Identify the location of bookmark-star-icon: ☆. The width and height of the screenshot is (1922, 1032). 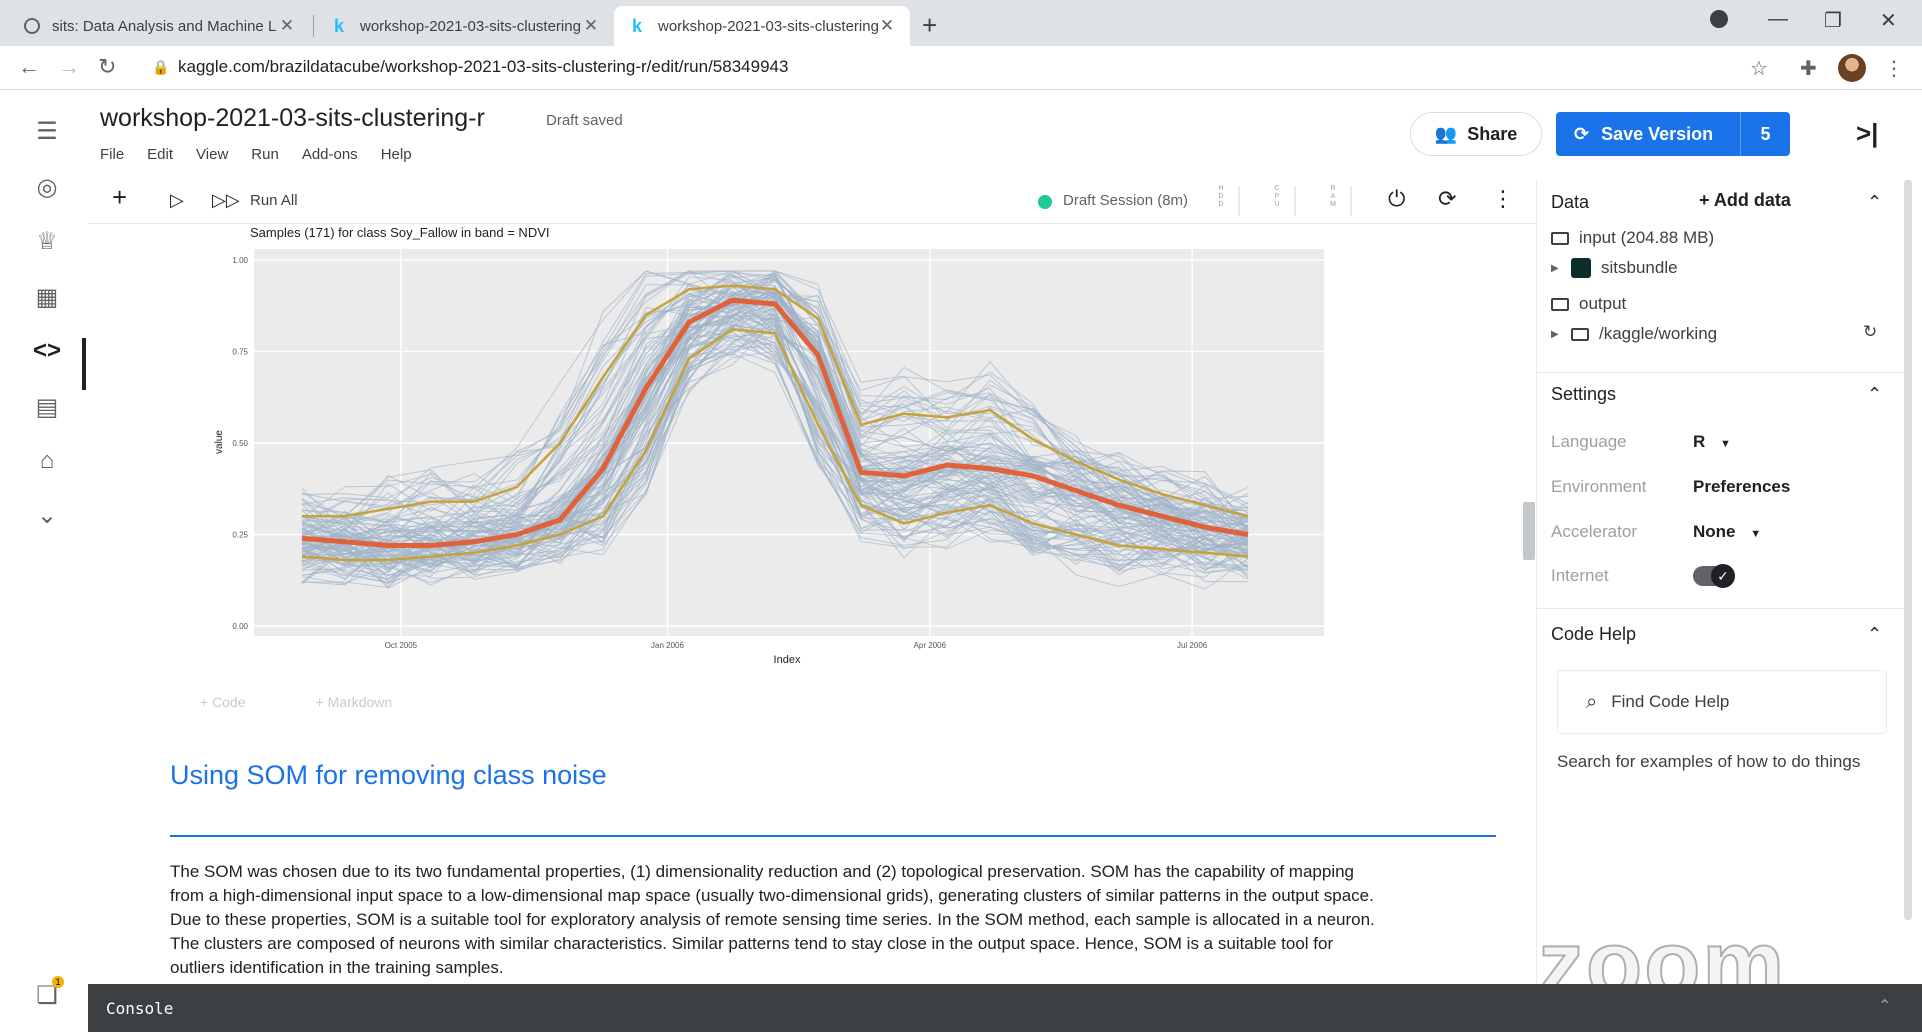
(1759, 69).